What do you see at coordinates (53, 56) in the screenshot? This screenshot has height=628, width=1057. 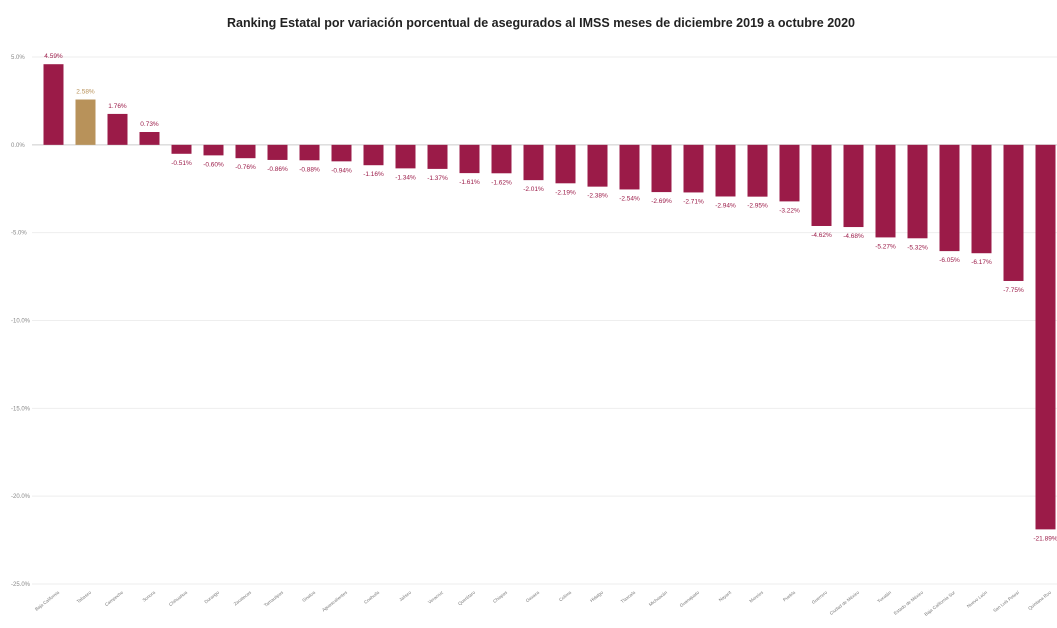 I see `data-label: 4.59%` at bounding box center [53, 56].